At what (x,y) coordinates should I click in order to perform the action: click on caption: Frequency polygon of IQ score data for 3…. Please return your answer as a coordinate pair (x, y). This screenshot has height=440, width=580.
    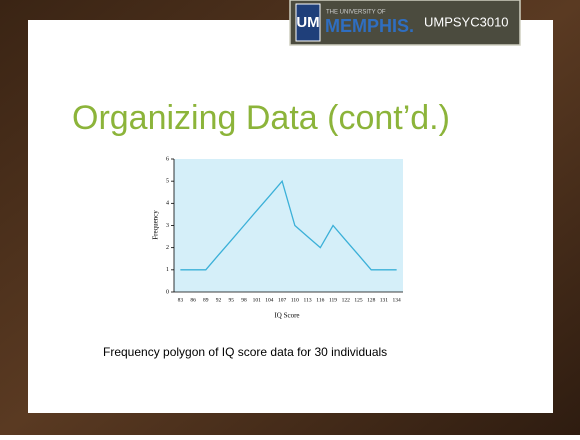
    Looking at the image, I should click on (245, 352).